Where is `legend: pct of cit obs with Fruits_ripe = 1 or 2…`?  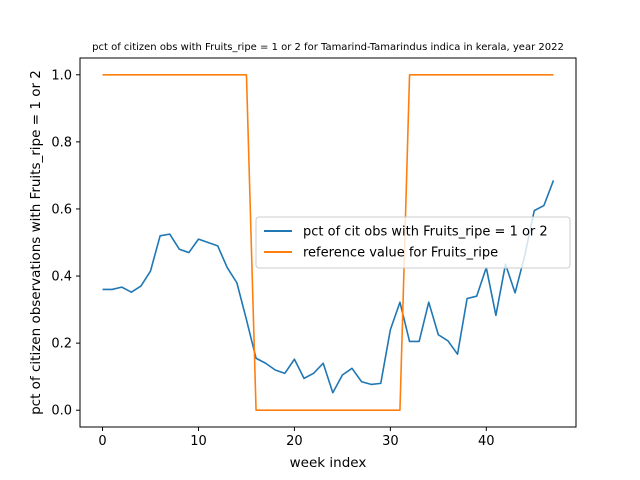 legend: pct of cit obs with Fruits_ripe = 1 or 2… is located at coordinates (413, 242).